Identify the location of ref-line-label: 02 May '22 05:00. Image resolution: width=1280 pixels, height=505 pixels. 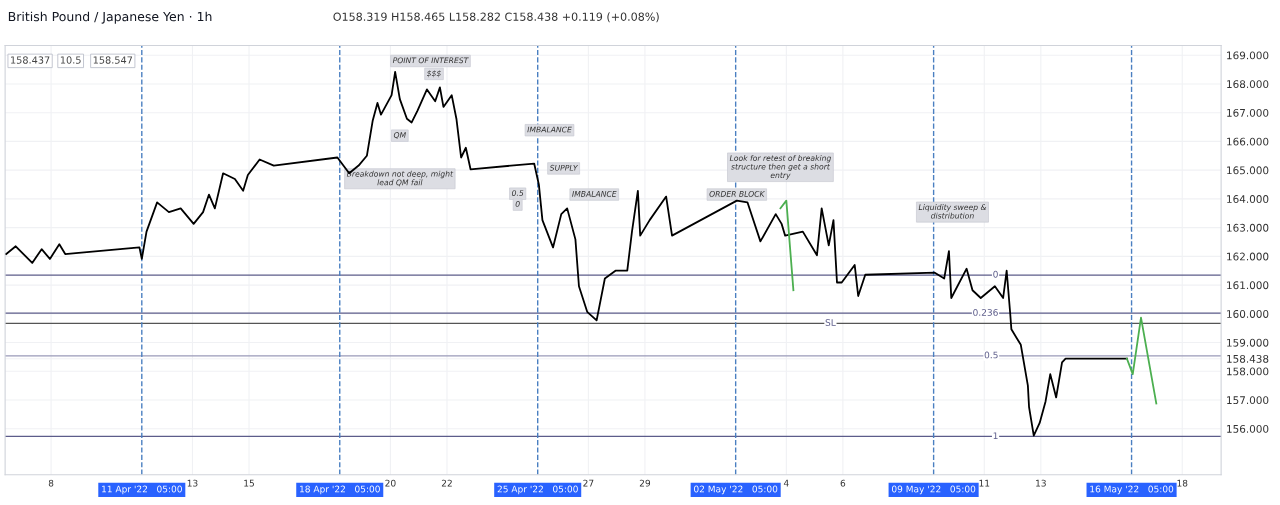
(736, 490).